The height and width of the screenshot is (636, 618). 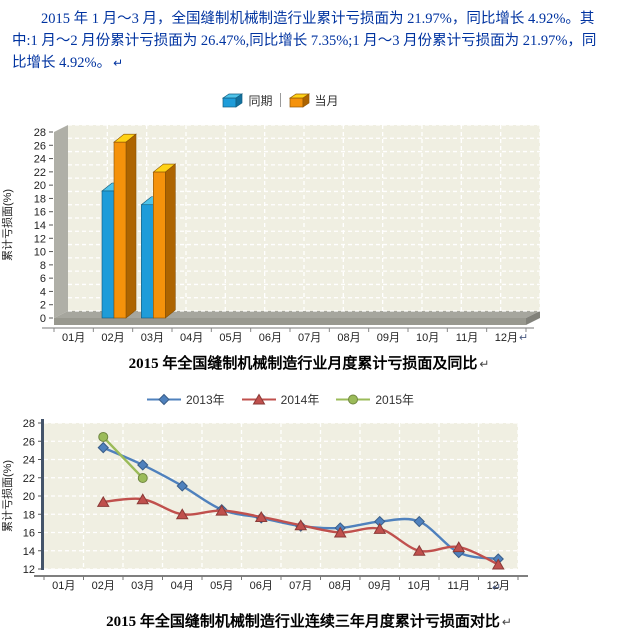 What do you see at coordinates (374, 399) in the screenshot?
I see `legend-item-2015年: 2015年` at bounding box center [374, 399].